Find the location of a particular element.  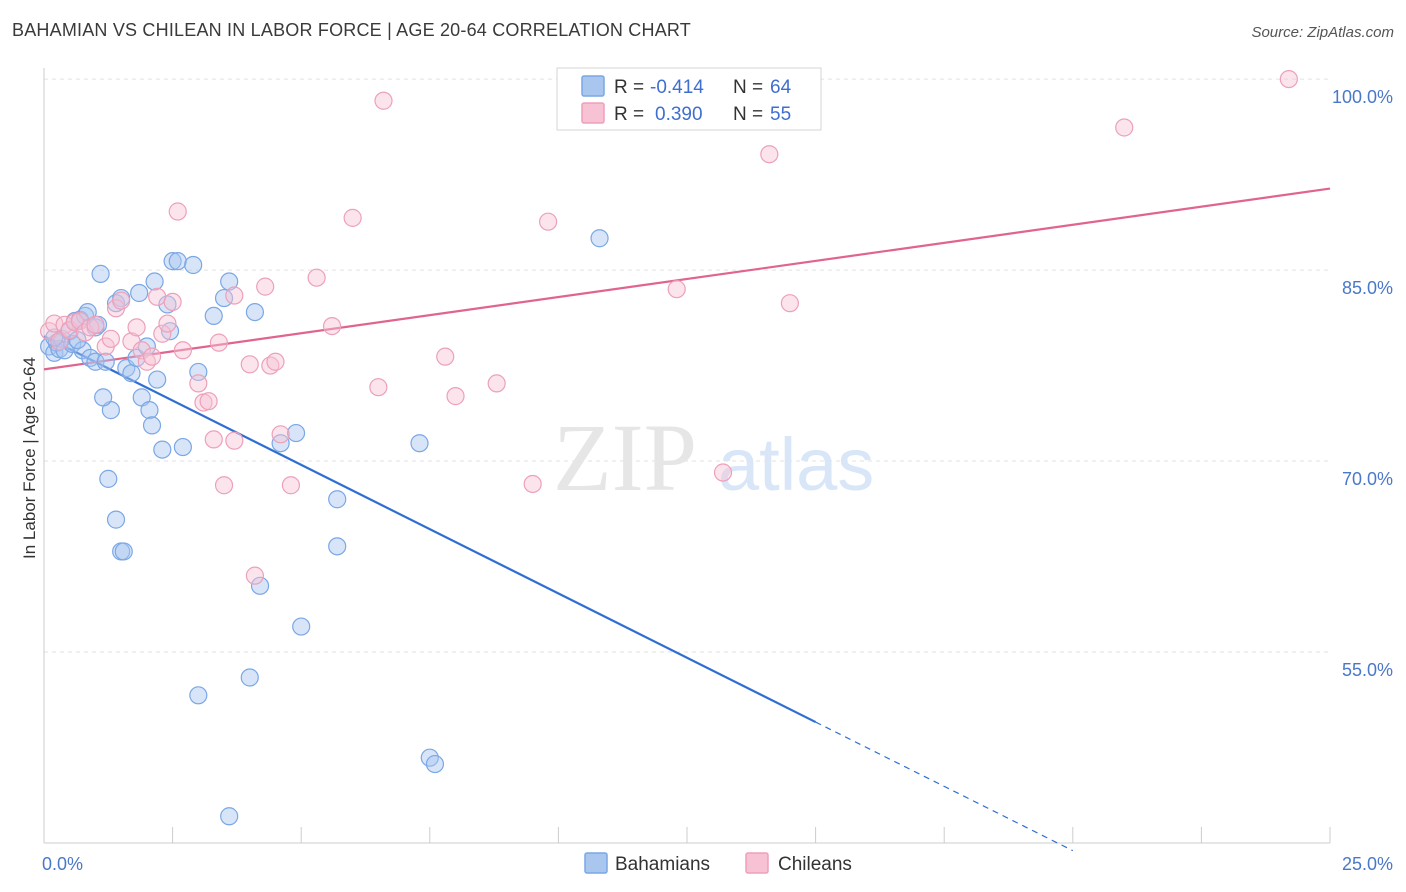

series-swatch-bahamians is located at coordinates (596, 863).